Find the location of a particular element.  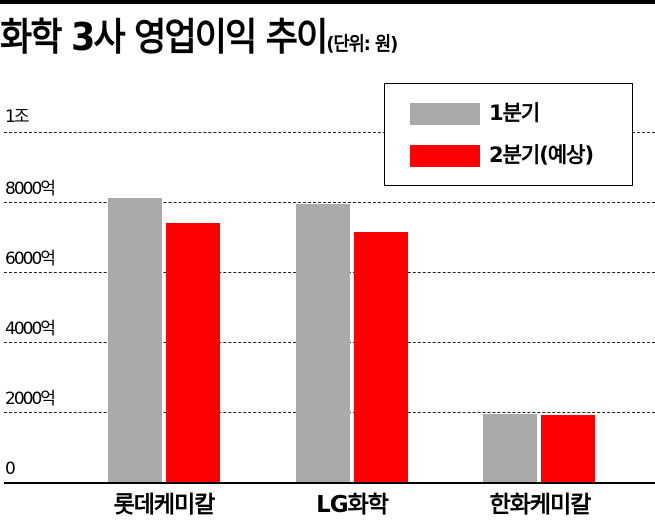

y-tick-label: 8000억 is located at coordinates (30, 189).